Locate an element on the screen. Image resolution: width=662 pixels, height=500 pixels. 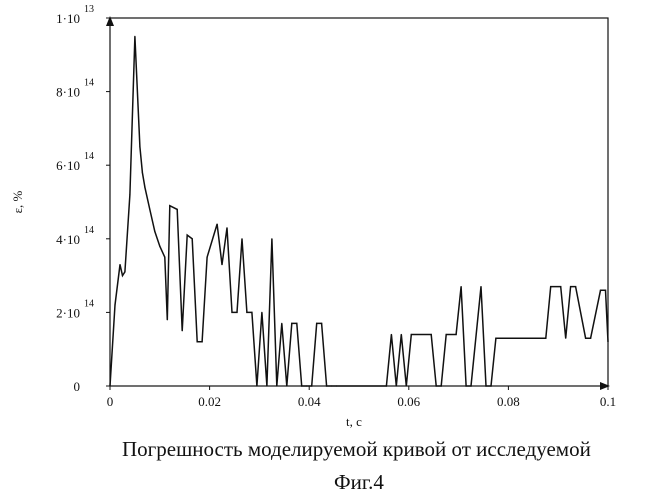
y-axis-label: ε, % is located at coordinates (17, 201).